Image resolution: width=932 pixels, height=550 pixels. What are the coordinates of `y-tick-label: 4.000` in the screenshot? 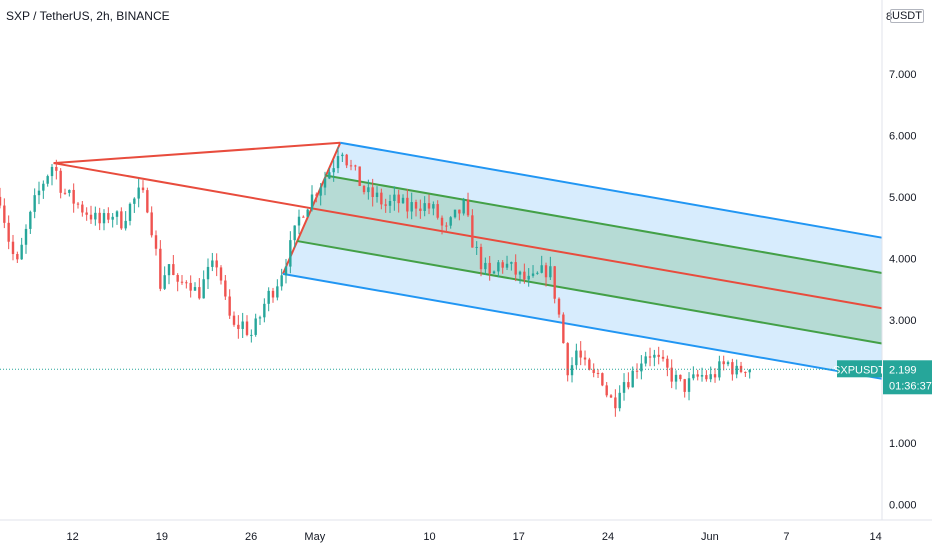 It's located at (903, 259).